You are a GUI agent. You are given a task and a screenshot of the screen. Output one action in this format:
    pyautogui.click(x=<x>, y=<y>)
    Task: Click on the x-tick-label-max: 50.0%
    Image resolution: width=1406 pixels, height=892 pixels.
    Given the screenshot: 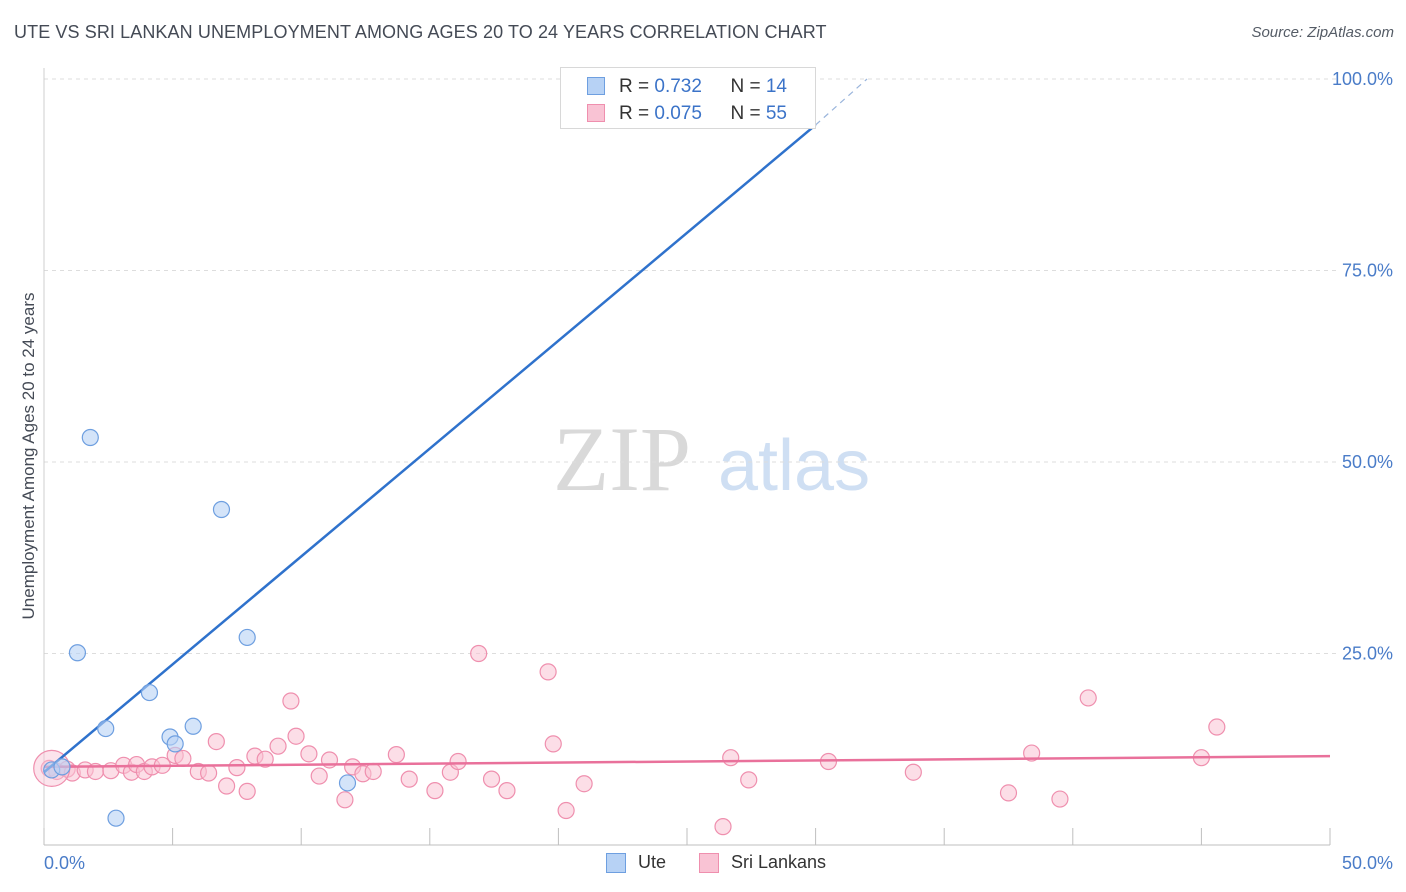 What is the action you would take?
    pyautogui.click(x=1367, y=863)
    